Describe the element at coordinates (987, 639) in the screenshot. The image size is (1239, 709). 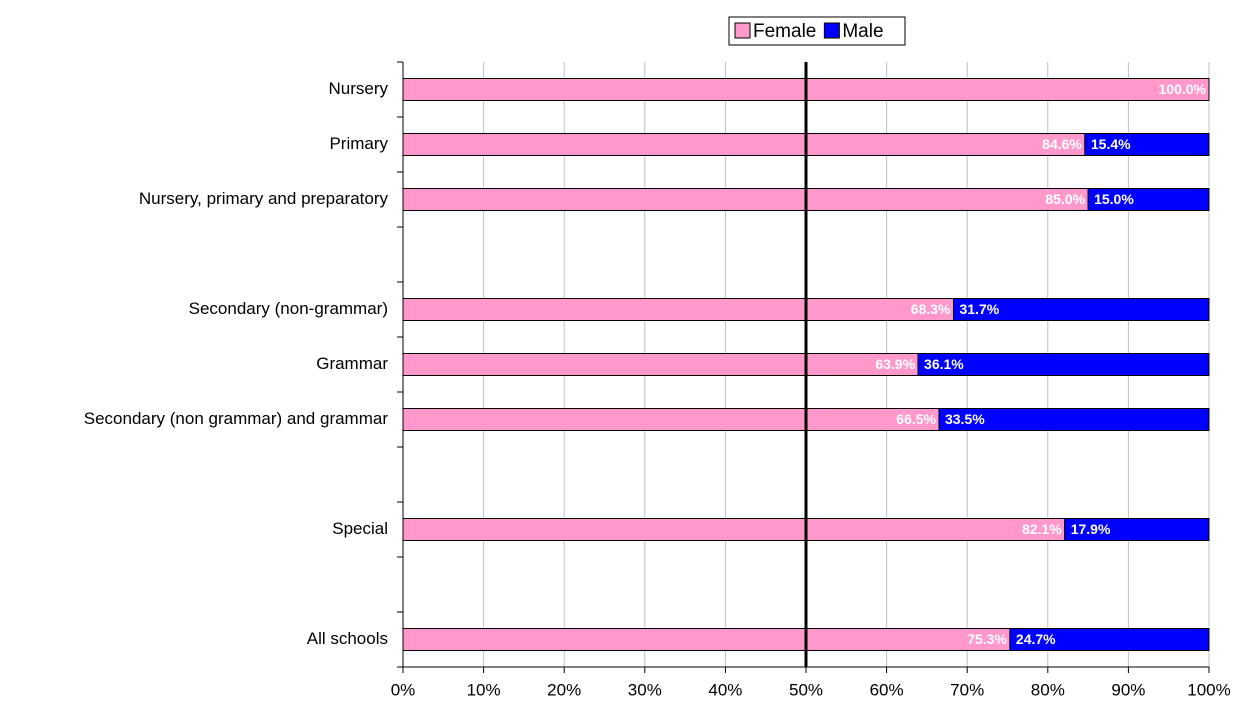
I see `value-label: 75.3%` at that location.